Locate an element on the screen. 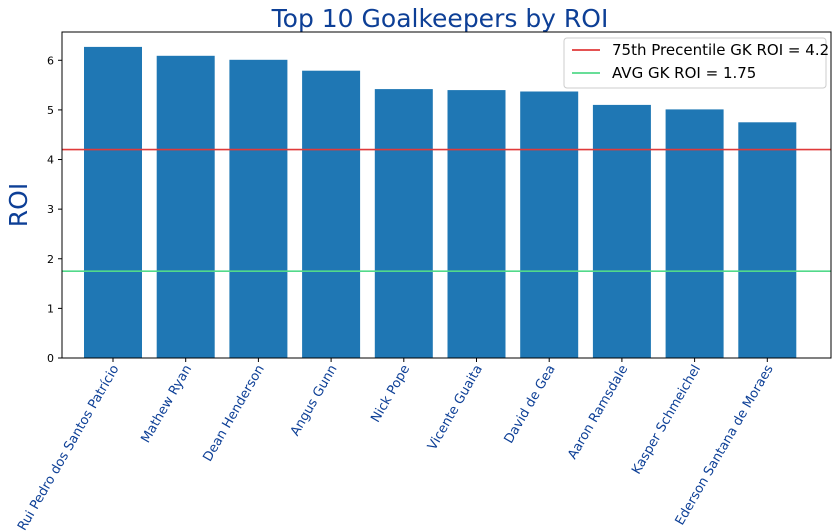 This screenshot has height=531, width=840. x-tick-label: Mathew Ryan is located at coordinates (166, 404).